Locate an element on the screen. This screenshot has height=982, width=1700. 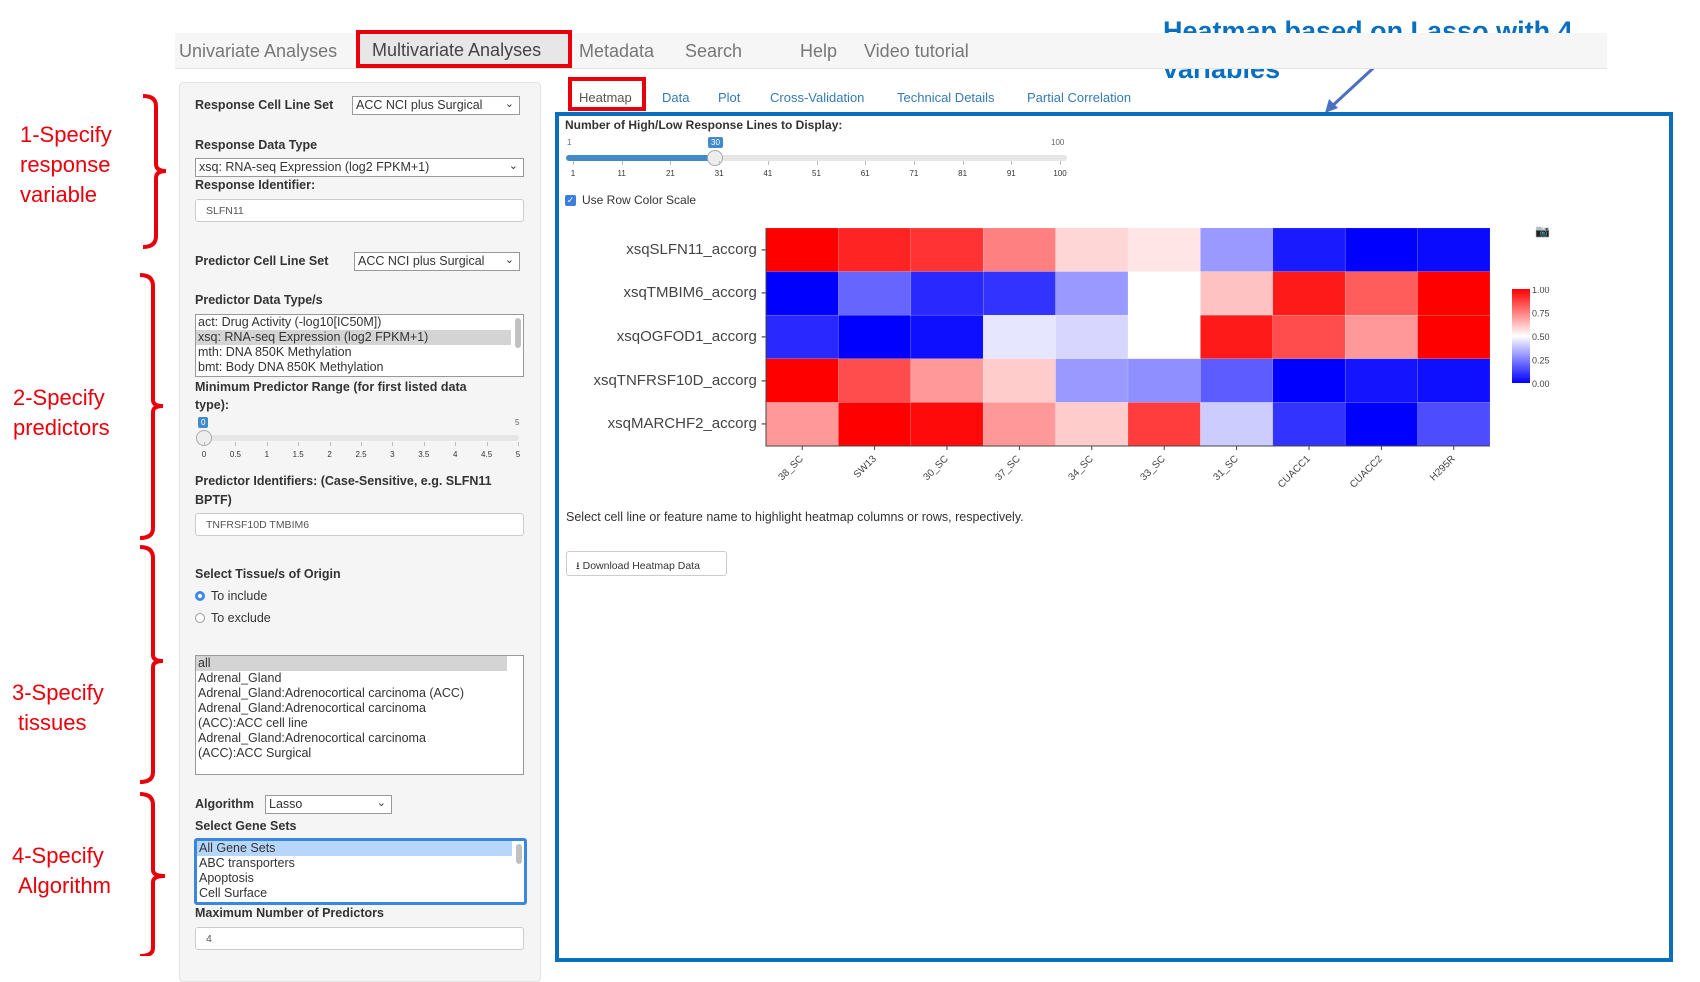
max-predictors-input: 4 is located at coordinates (359, 938).